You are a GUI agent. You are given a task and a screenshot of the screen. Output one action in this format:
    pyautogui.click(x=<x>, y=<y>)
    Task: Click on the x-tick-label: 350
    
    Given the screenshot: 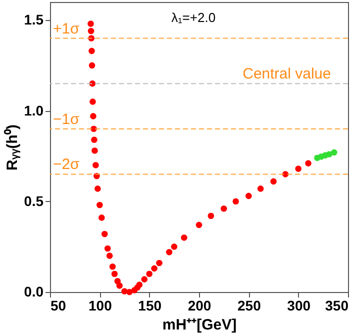 What is the action you would take?
    pyautogui.click(x=337, y=306)
    